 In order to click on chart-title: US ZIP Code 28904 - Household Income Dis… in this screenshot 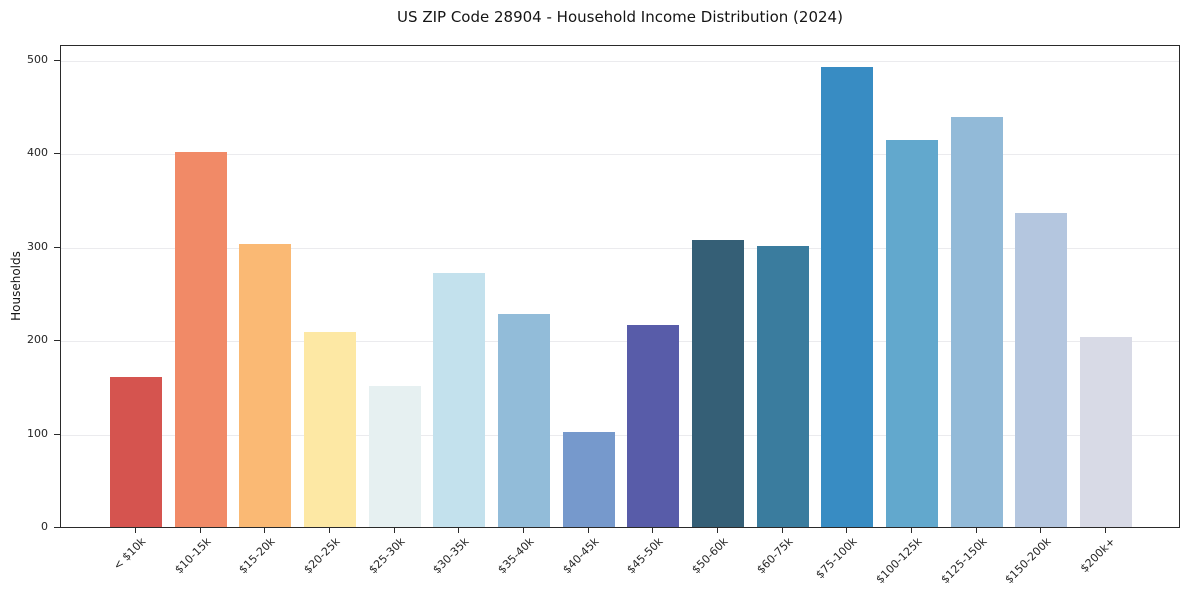, I will do `click(620, 17)`.